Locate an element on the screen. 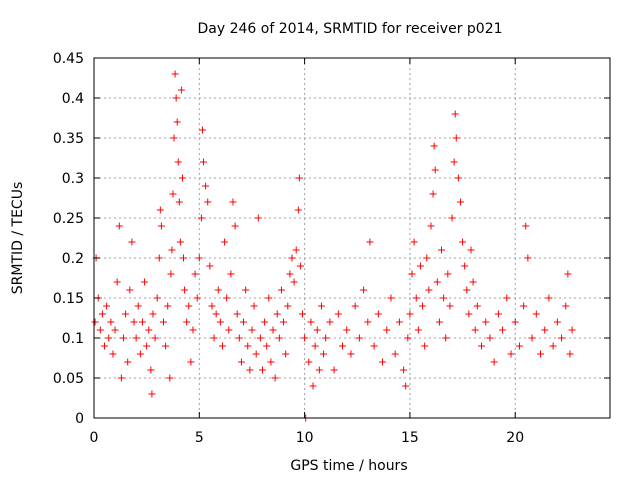 The image size is (640, 480). x-tick-label: 10 is located at coordinates (305, 438).